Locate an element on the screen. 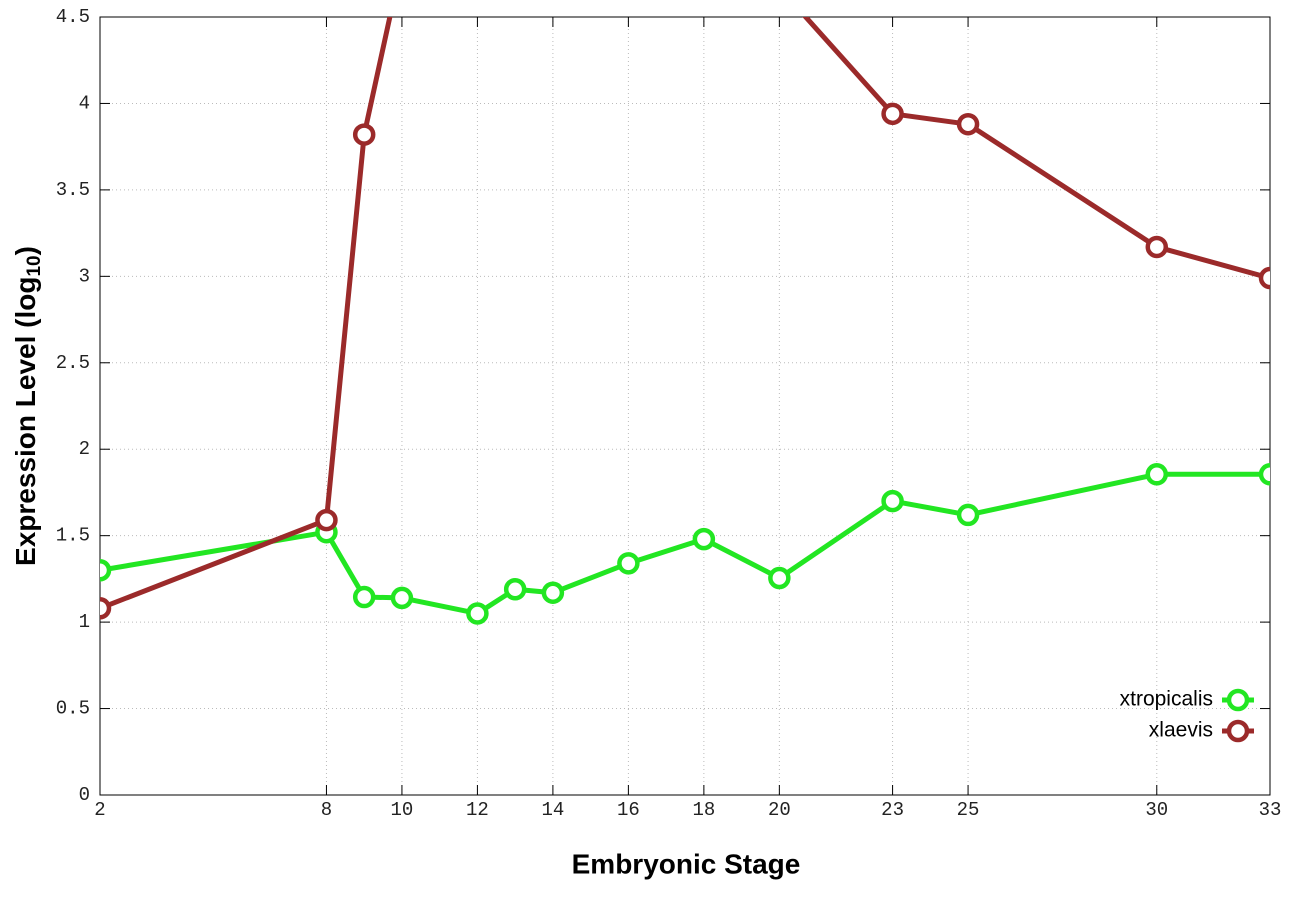 The width and height of the screenshot is (1296, 907). x-tick-label: 14 is located at coordinates (552, 810).